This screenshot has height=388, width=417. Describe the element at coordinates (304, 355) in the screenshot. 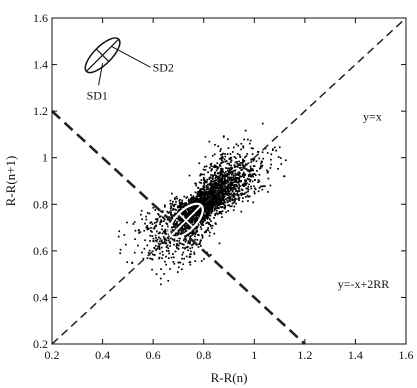

I see `x-tick-label: 1.2` at that location.